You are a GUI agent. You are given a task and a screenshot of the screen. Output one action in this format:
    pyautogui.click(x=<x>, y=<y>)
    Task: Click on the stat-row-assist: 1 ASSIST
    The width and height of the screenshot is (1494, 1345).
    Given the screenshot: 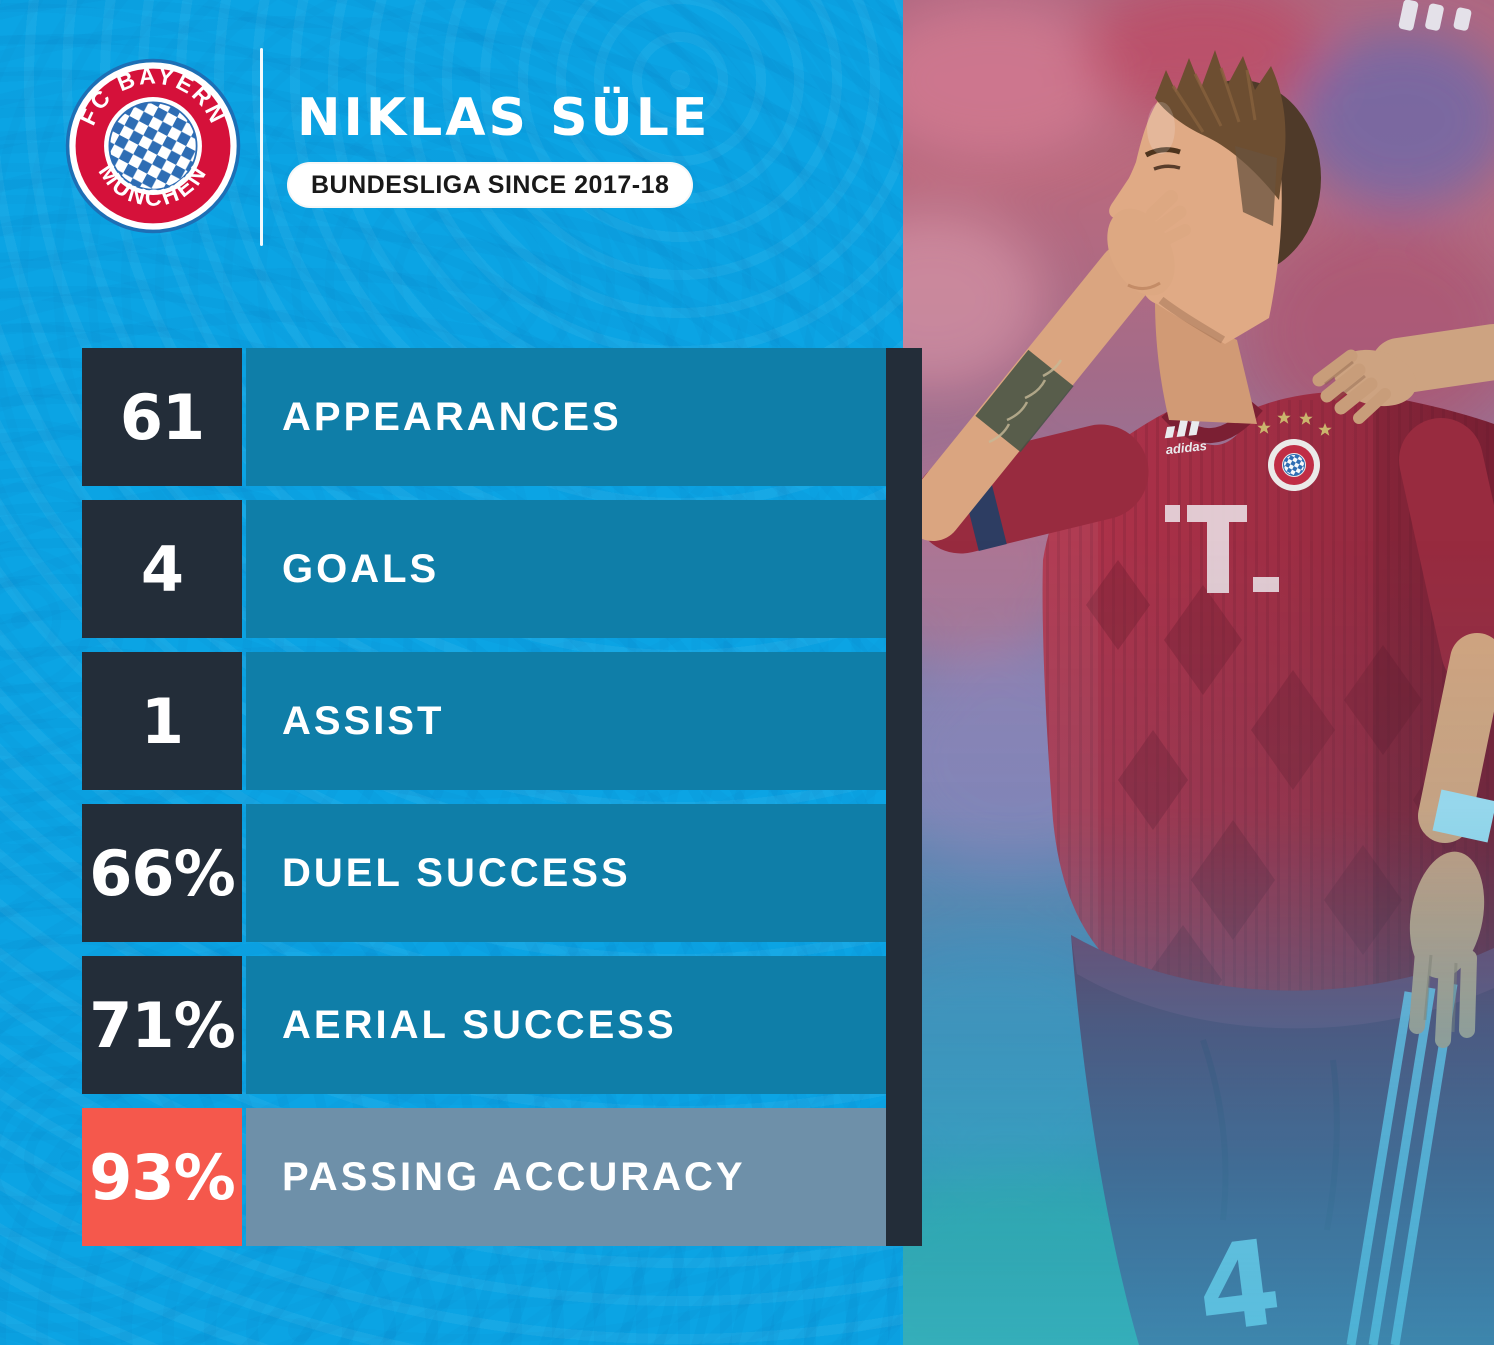 What is the action you would take?
    pyautogui.click(x=502, y=721)
    